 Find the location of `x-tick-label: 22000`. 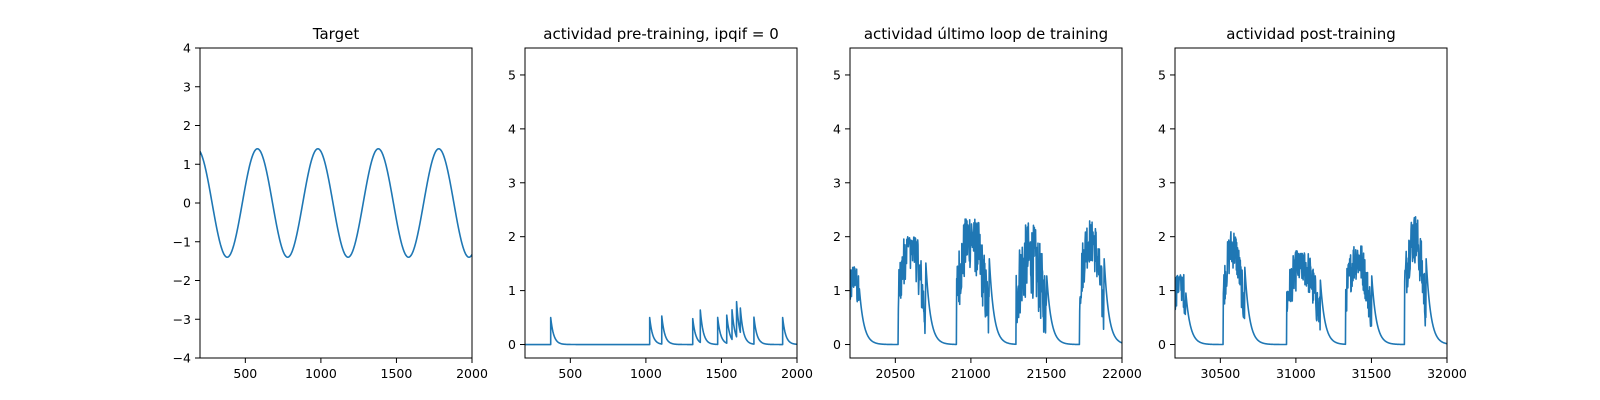

x-tick-label: 22000 is located at coordinates (1122, 373).